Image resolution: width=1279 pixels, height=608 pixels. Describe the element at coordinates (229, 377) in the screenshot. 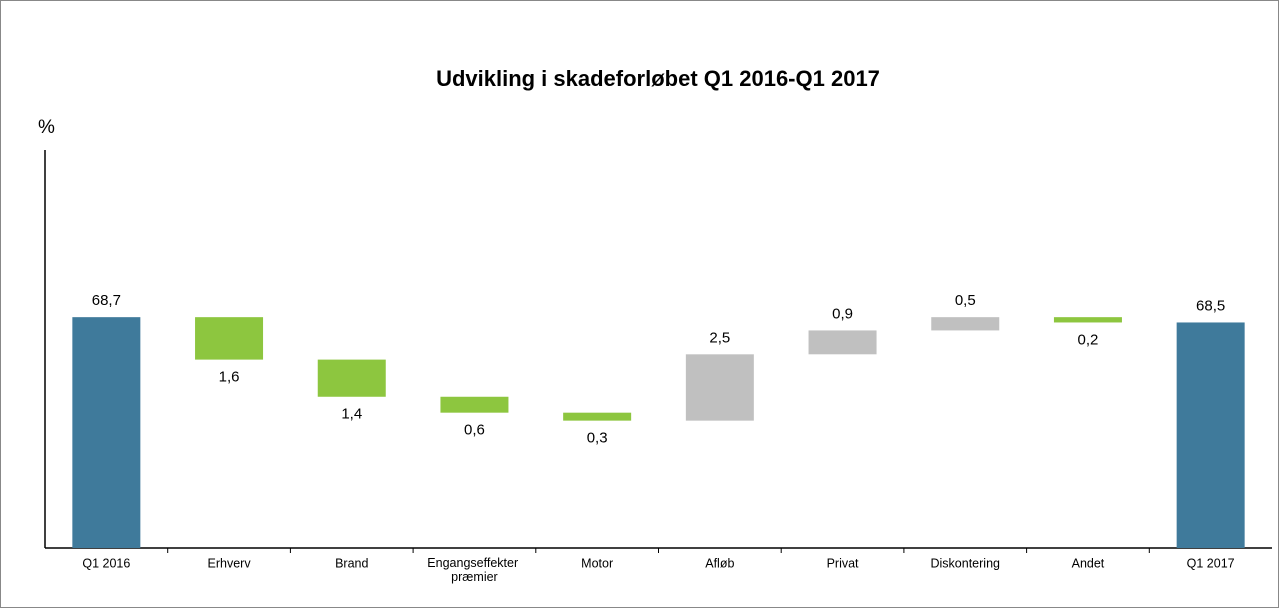

I see `data-label: 1,6` at that location.